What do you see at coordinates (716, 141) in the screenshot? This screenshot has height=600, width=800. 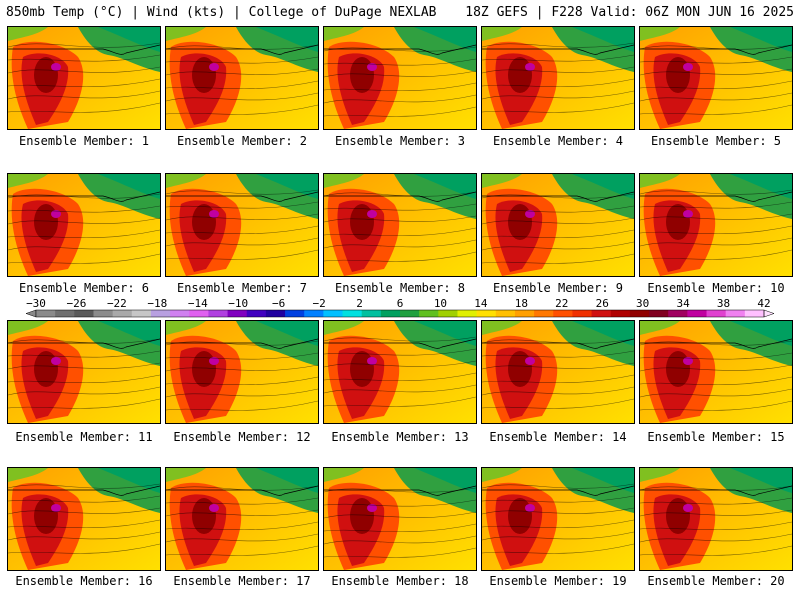 I see `ensemble-member-label: Ensemble Member: 5` at bounding box center [716, 141].